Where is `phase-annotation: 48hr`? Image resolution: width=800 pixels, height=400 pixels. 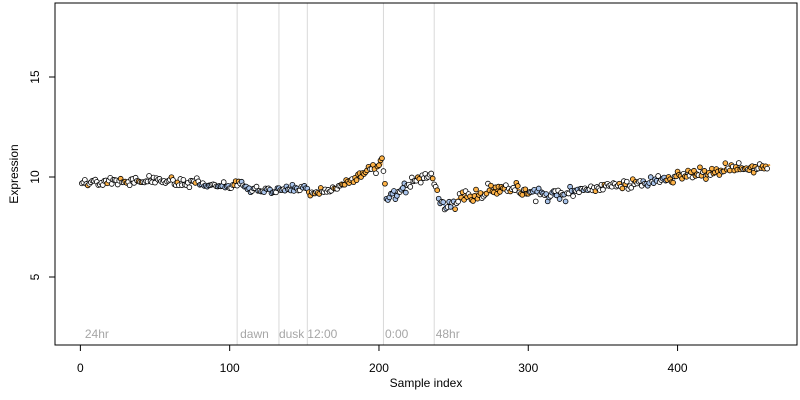
phase-annotation: 48hr is located at coordinates (448, 334).